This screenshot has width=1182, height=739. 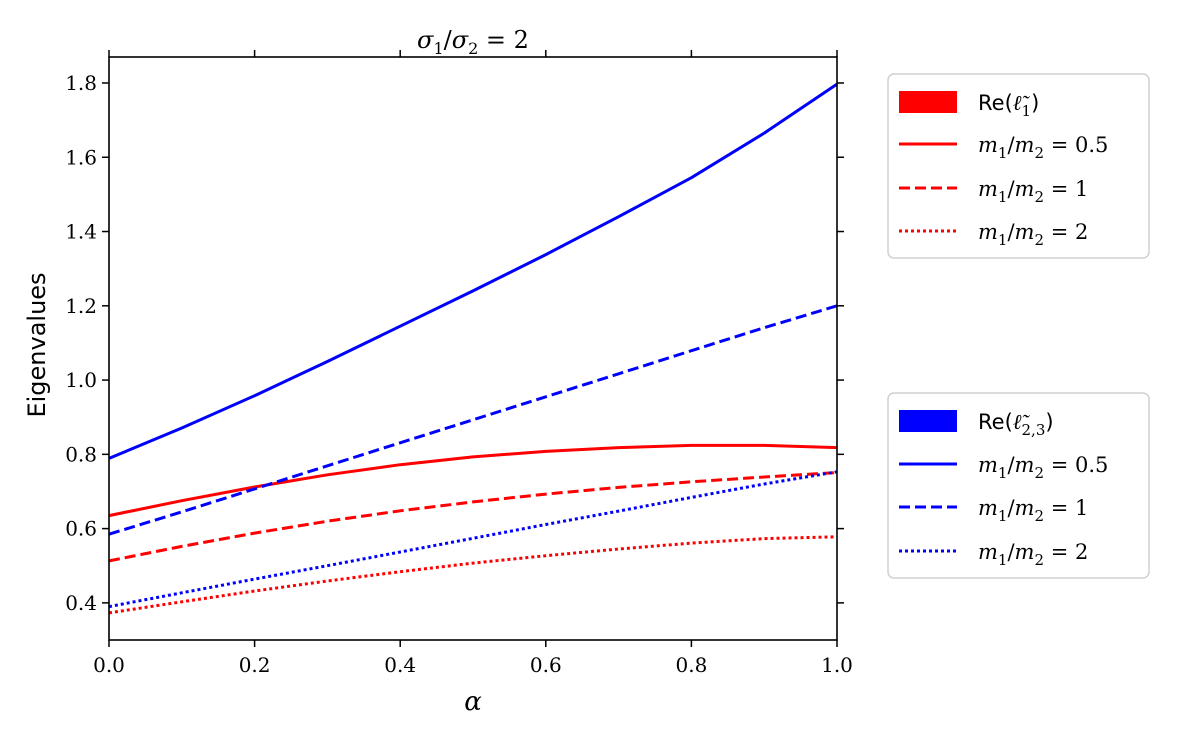 What do you see at coordinates (81, 603) in the screenshot?
I see `y-tick-label: 0.4` at bounding box center [81, 603].